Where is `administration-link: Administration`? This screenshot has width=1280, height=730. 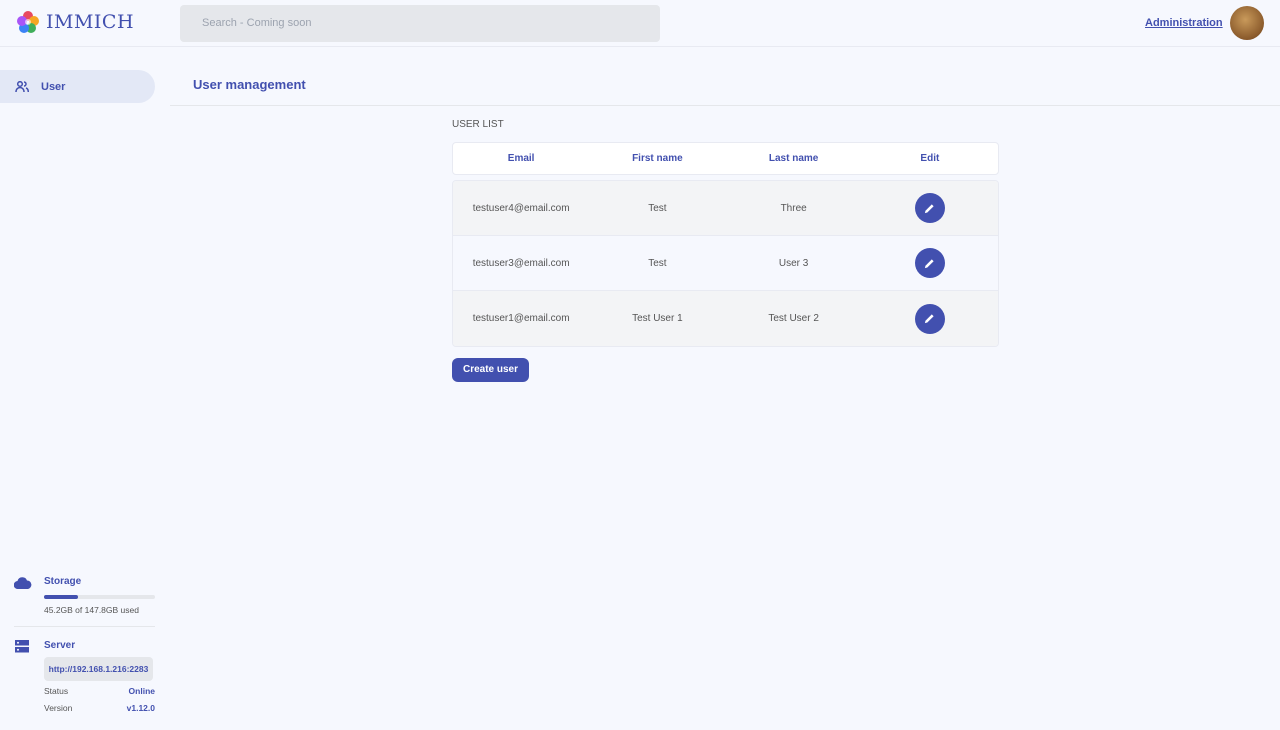
administration-link: Administration is located at coordinates (1184, 23).